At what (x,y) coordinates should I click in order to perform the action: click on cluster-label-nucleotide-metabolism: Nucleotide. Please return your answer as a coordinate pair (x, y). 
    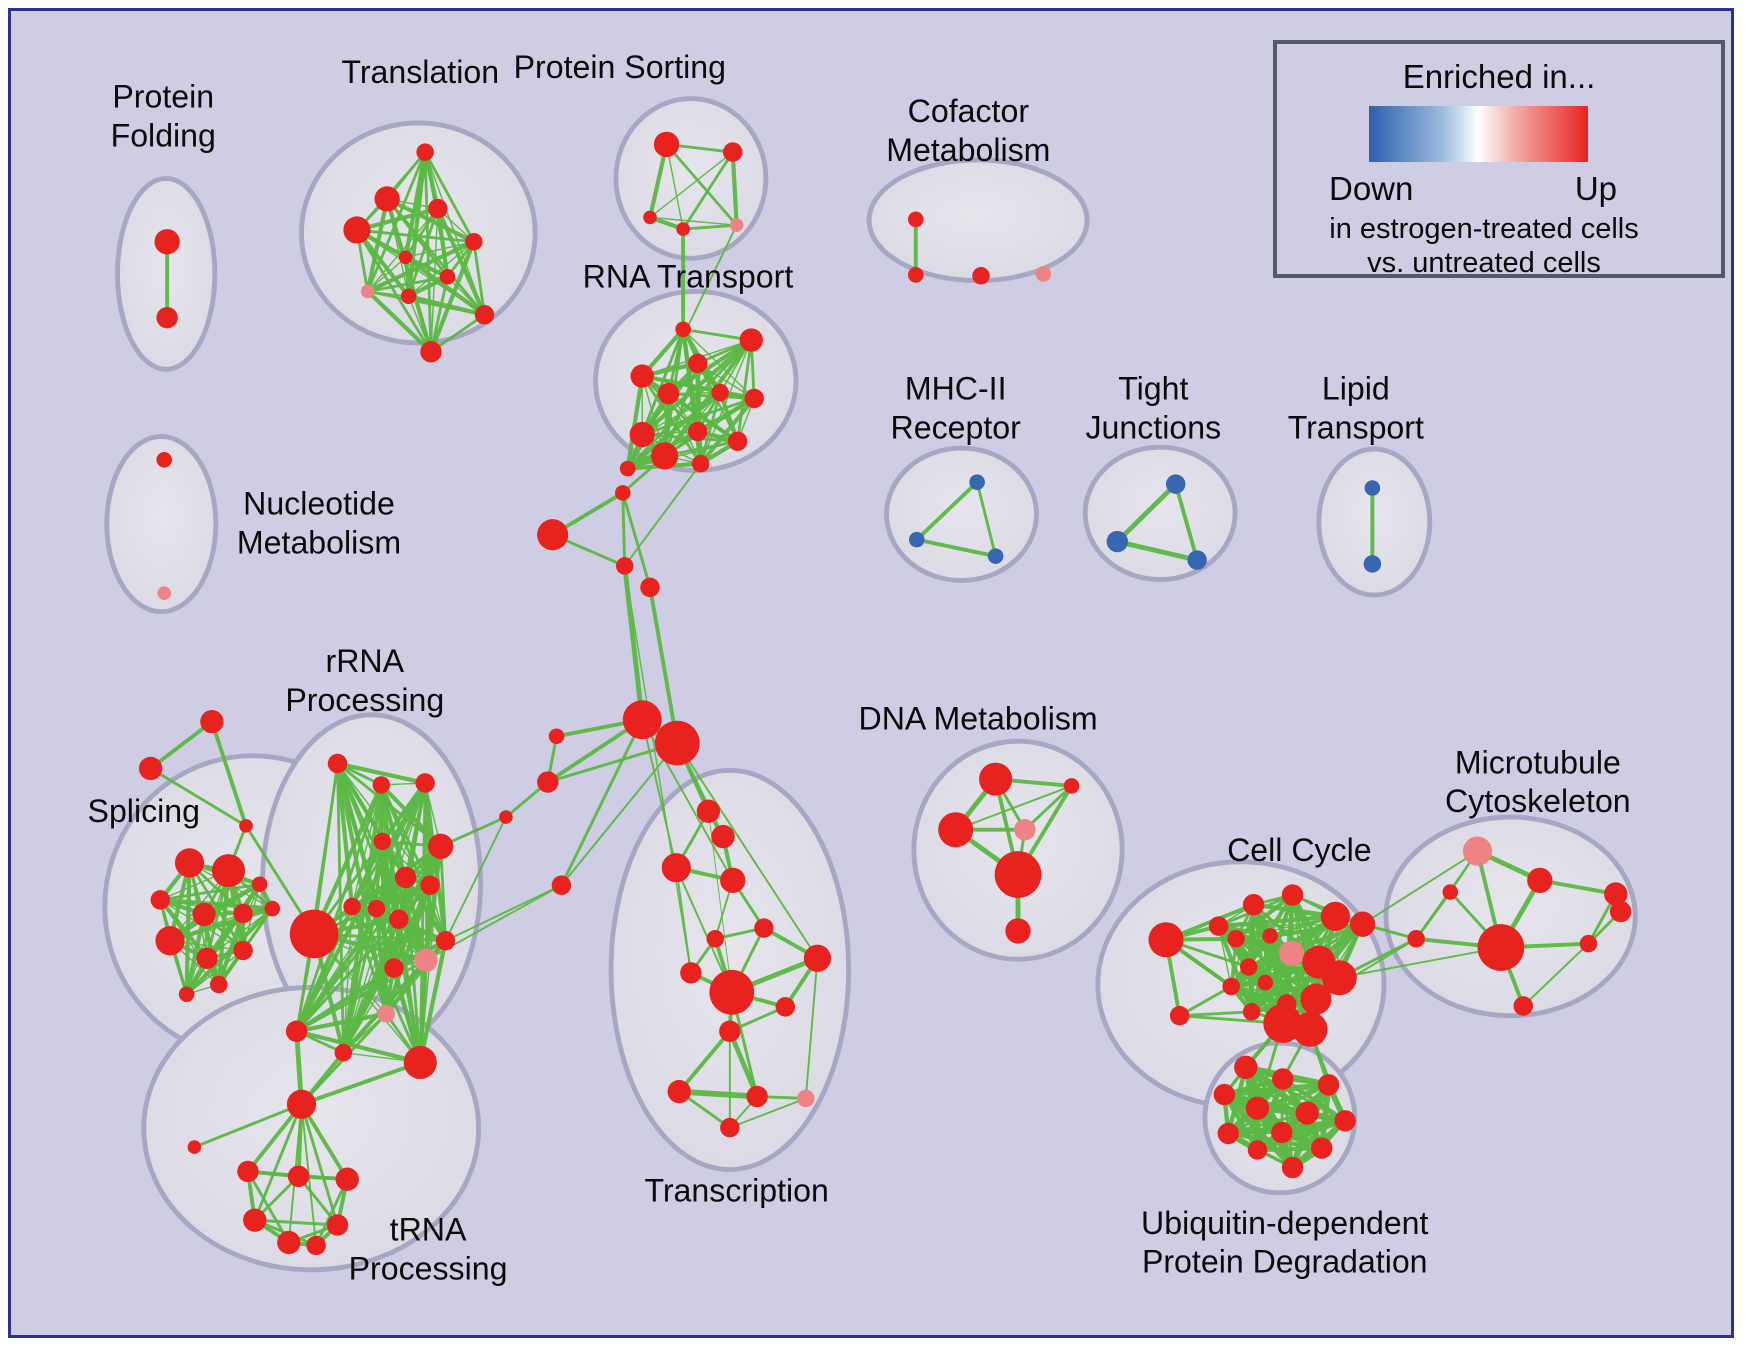
    Looking at the image, I should click on (319, 503).